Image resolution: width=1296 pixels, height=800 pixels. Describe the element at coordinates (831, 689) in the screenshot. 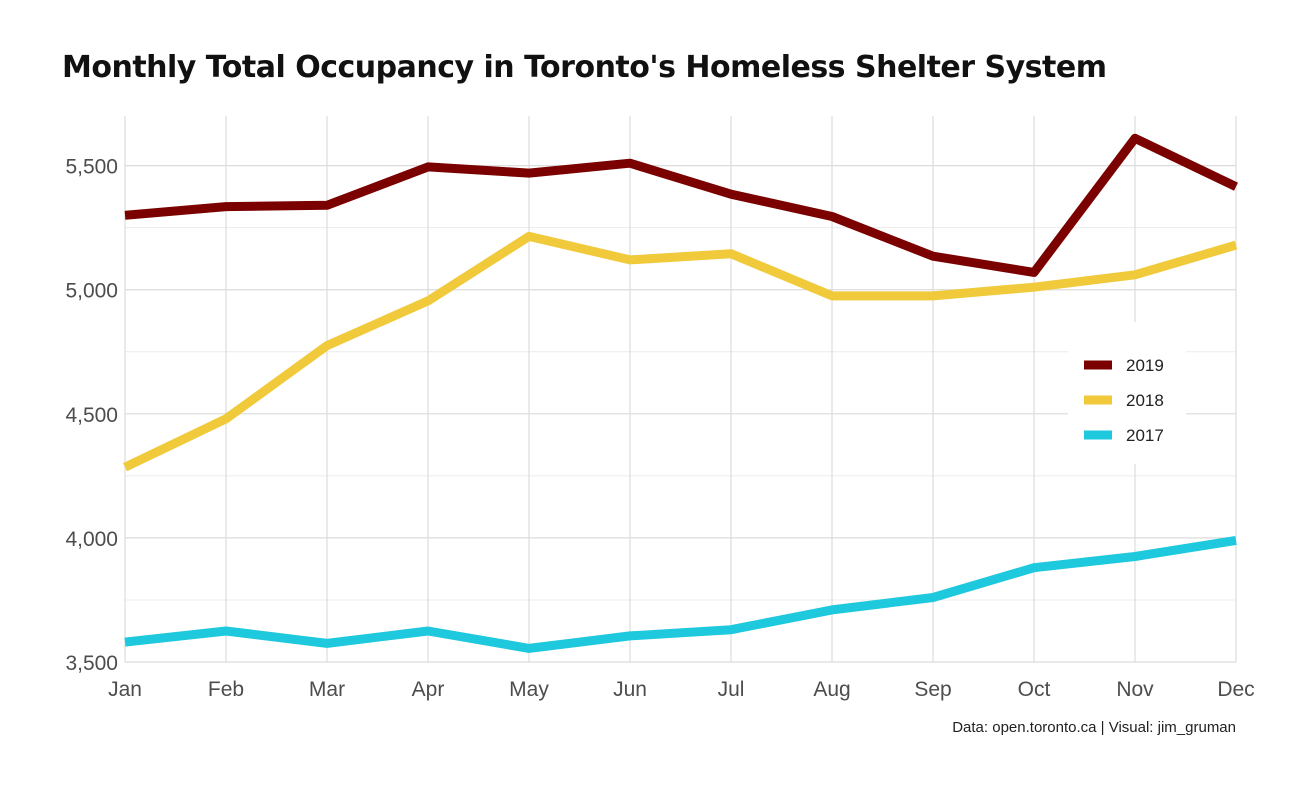

I see `x-tick-label: Aug` at that location.